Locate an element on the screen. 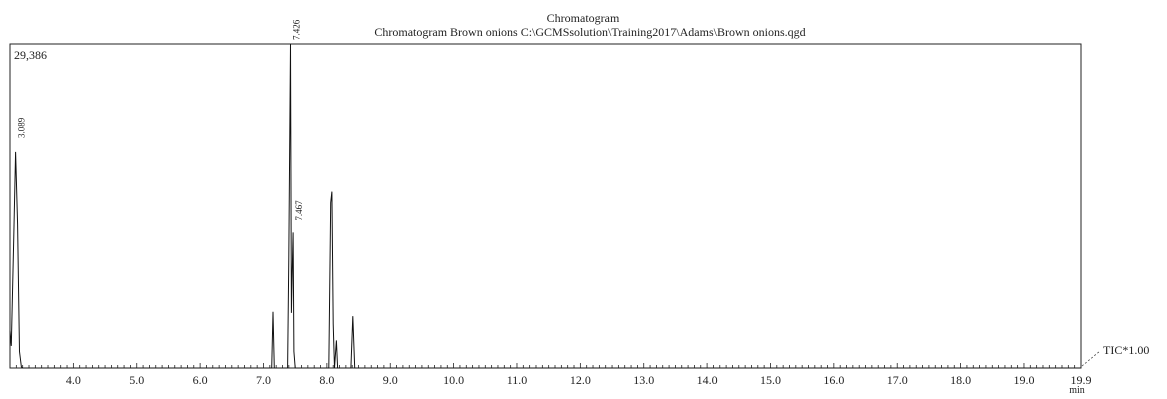  x-tick-label: 6.0 is located at coordinates (200, 380).